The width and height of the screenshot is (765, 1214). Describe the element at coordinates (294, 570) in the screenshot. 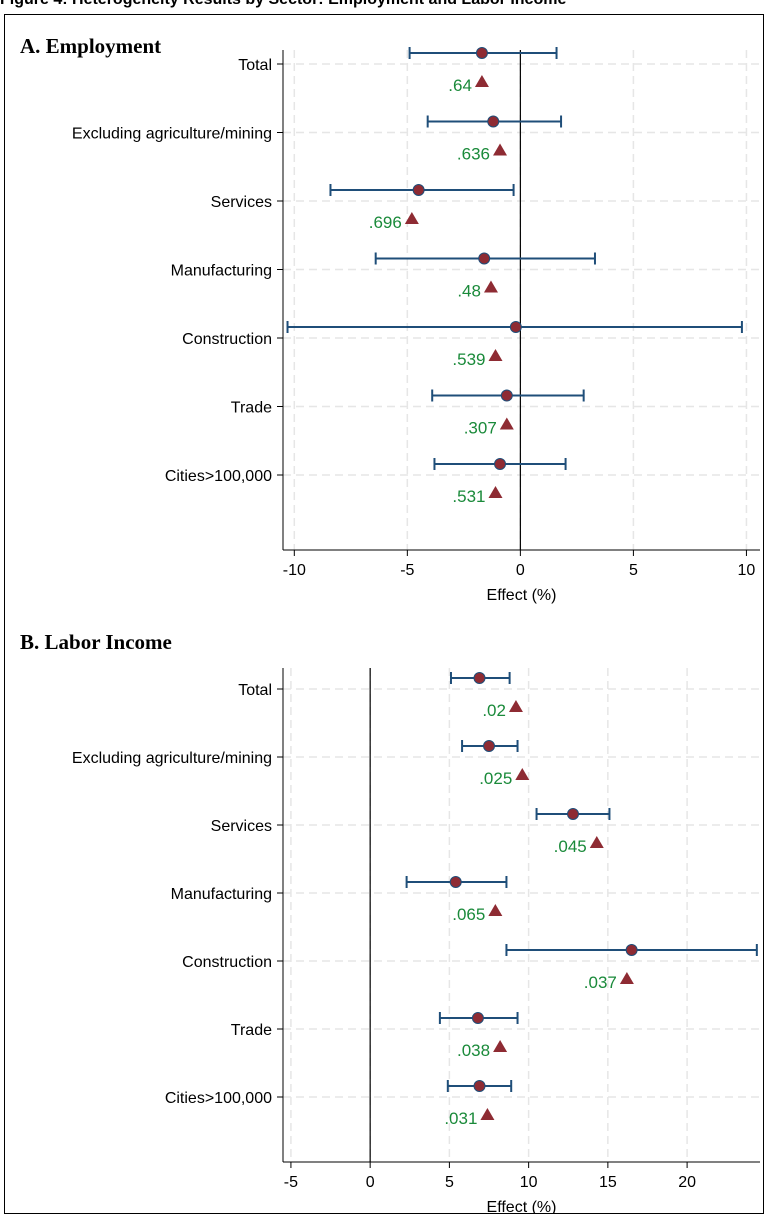

I see `x-tick-label: -10` at that location.